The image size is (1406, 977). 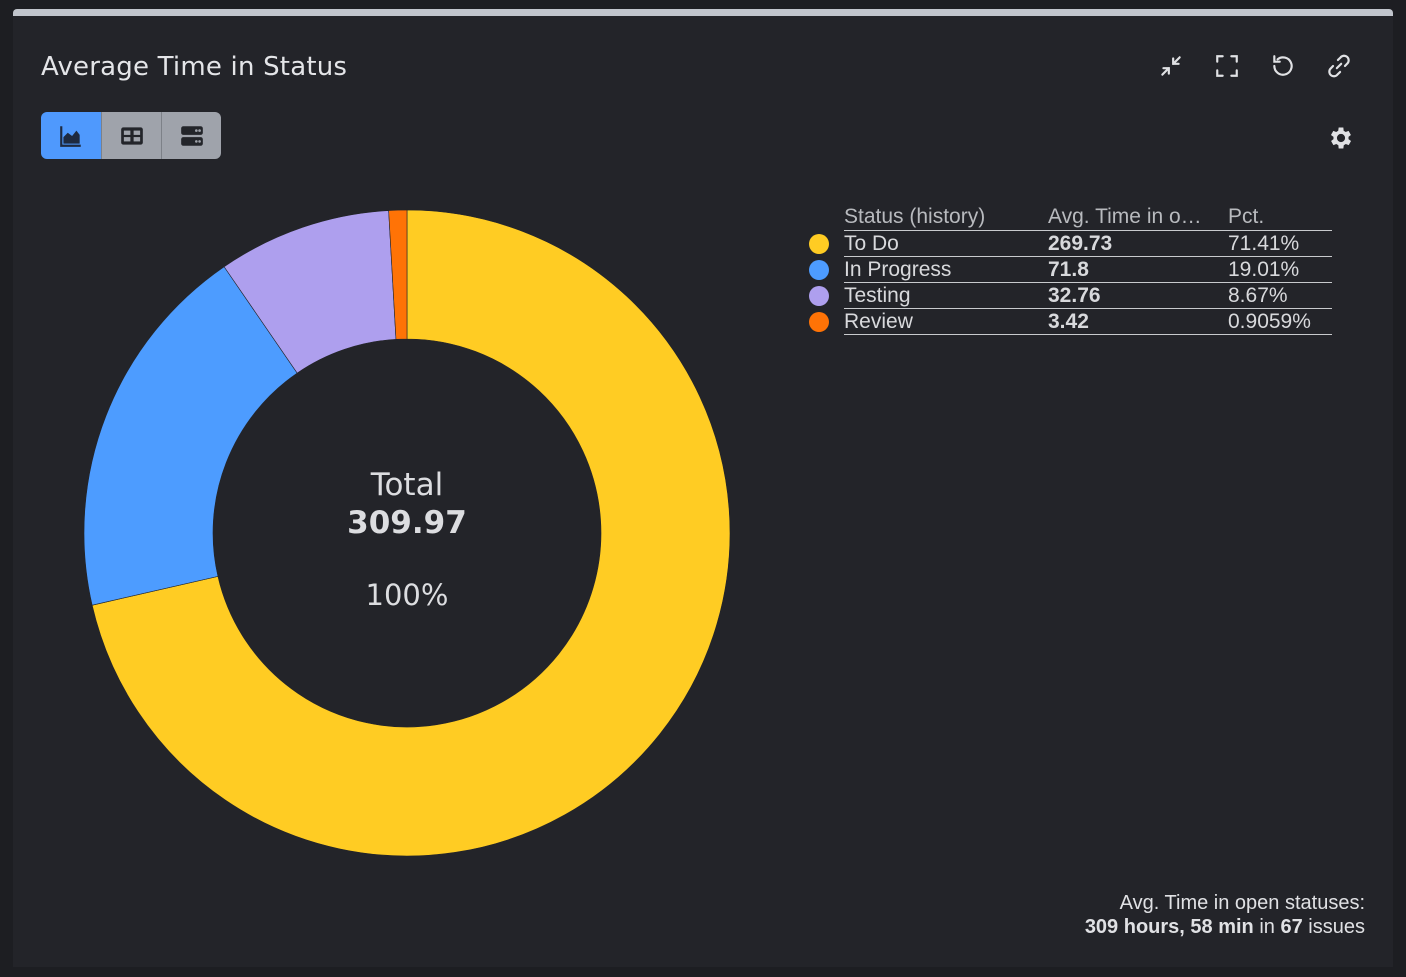 What do you see at coordinates (194, 67) in the screenshot?
I see `panel-title: Average Time in Status` at bounding box center [194, 67].